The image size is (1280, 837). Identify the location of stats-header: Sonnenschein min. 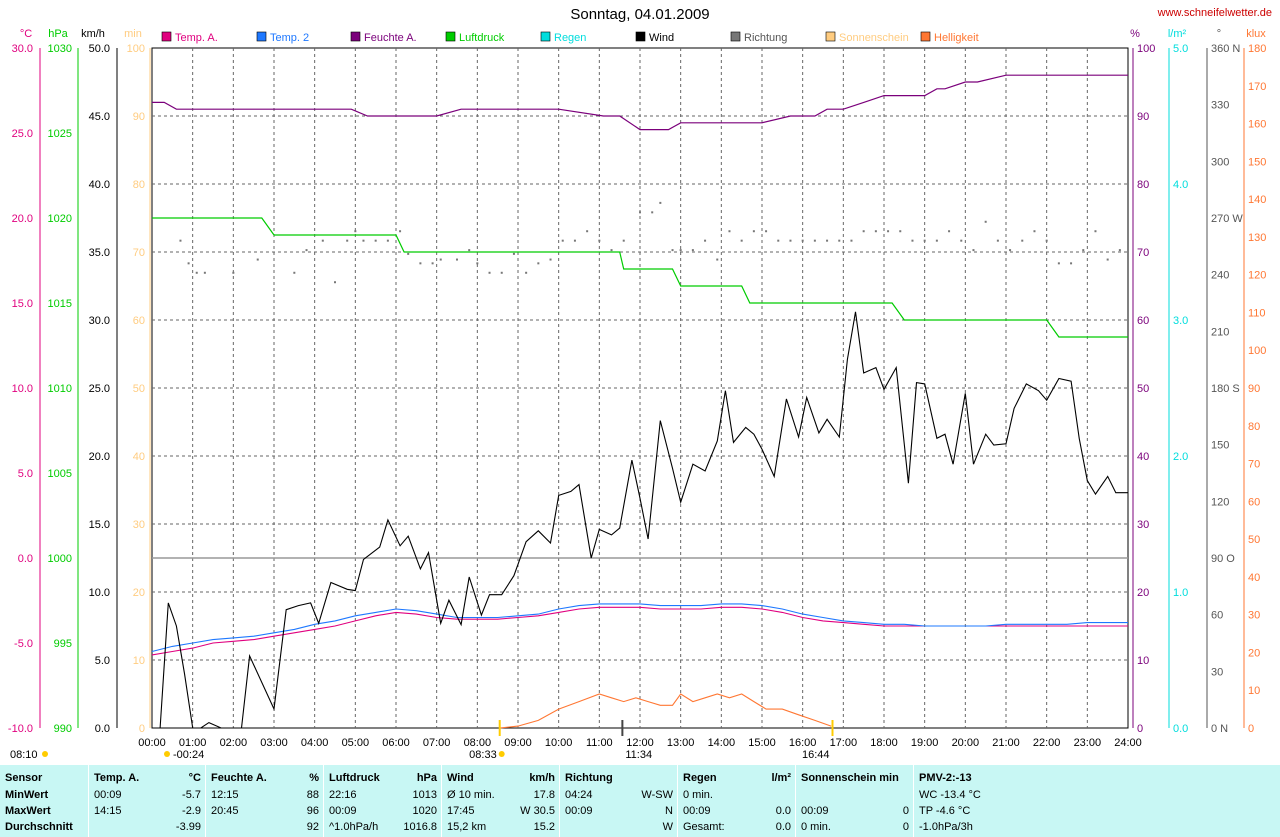
(855, 778).